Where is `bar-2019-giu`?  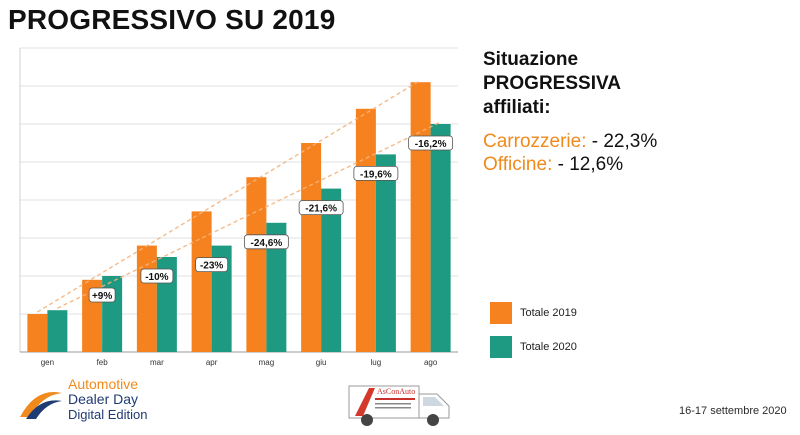
bar-2019-giu is located at coordinates (311, 247).